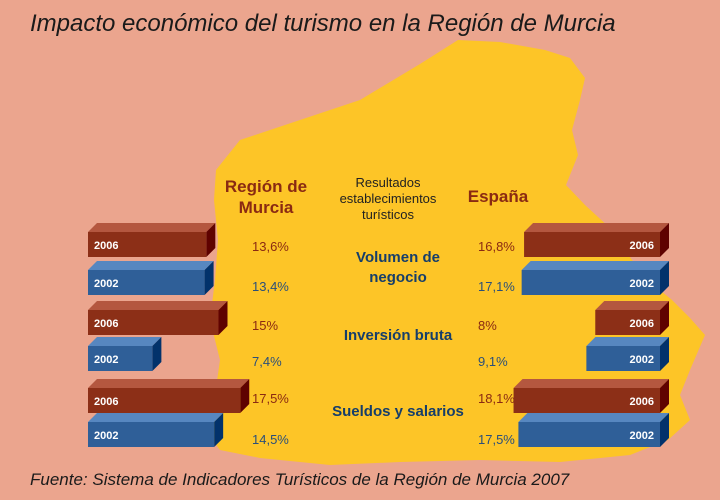 Image resolution: width=720 pixels, height=500 pixels. Describe the element at coordinates (106, 246) in the screenshot. I see `bar-murcia-volumen-2006-year-label: 2006` at that location.